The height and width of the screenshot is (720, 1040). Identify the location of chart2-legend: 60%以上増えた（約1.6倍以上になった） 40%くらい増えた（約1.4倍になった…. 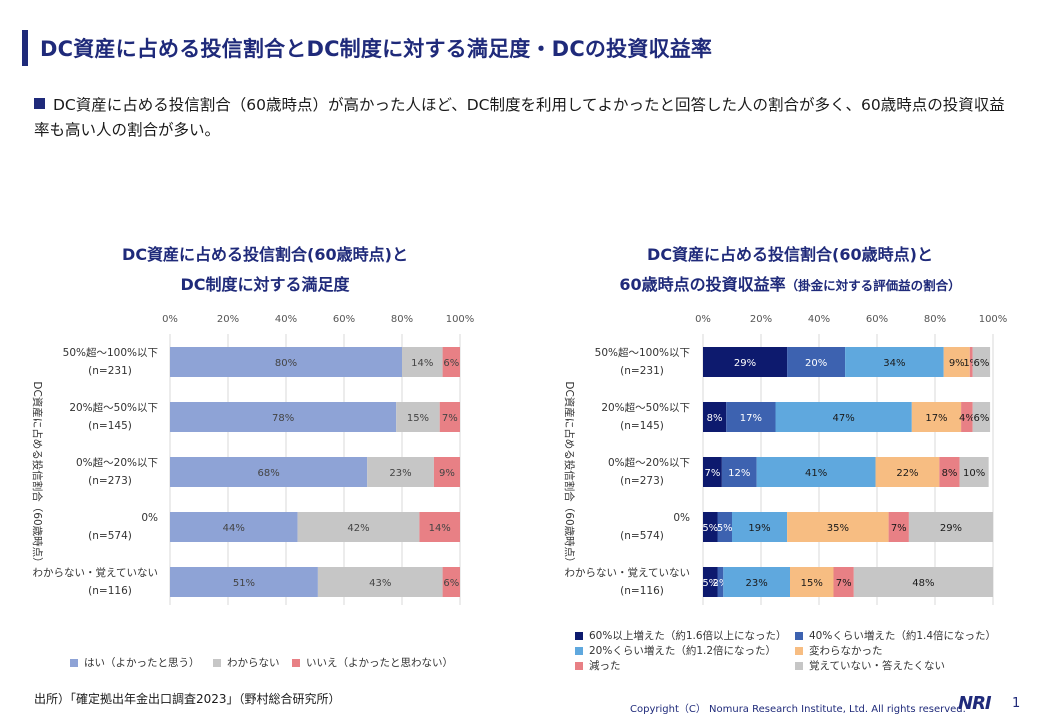
(795, 651).